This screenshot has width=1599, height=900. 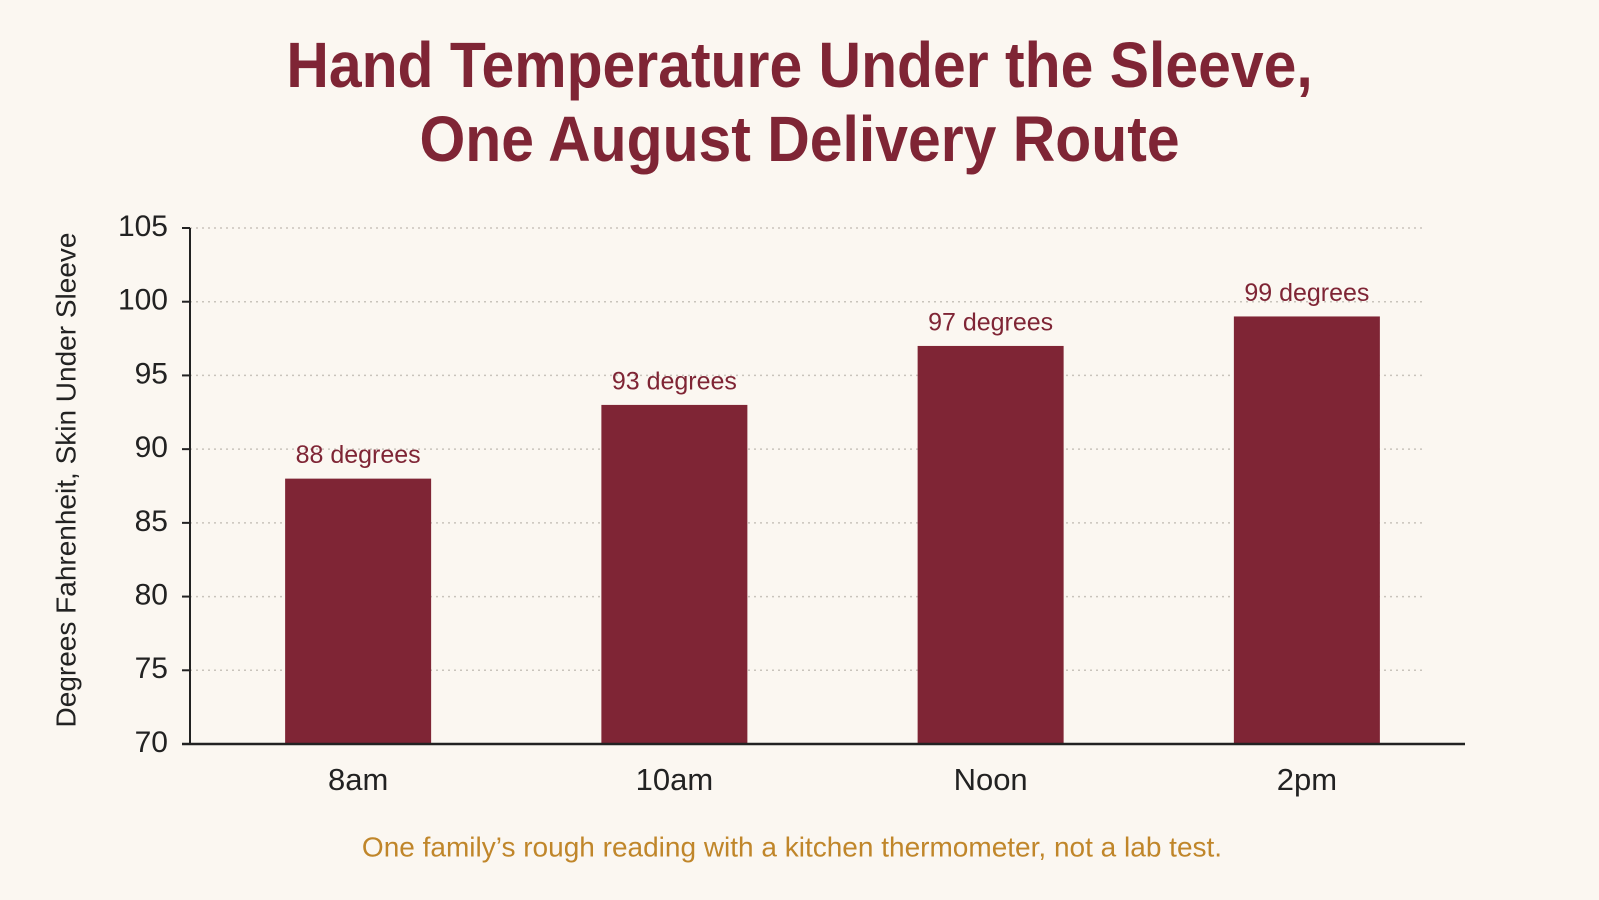 I want to click on y-tick-label: 75, so click(x=151, y=668).